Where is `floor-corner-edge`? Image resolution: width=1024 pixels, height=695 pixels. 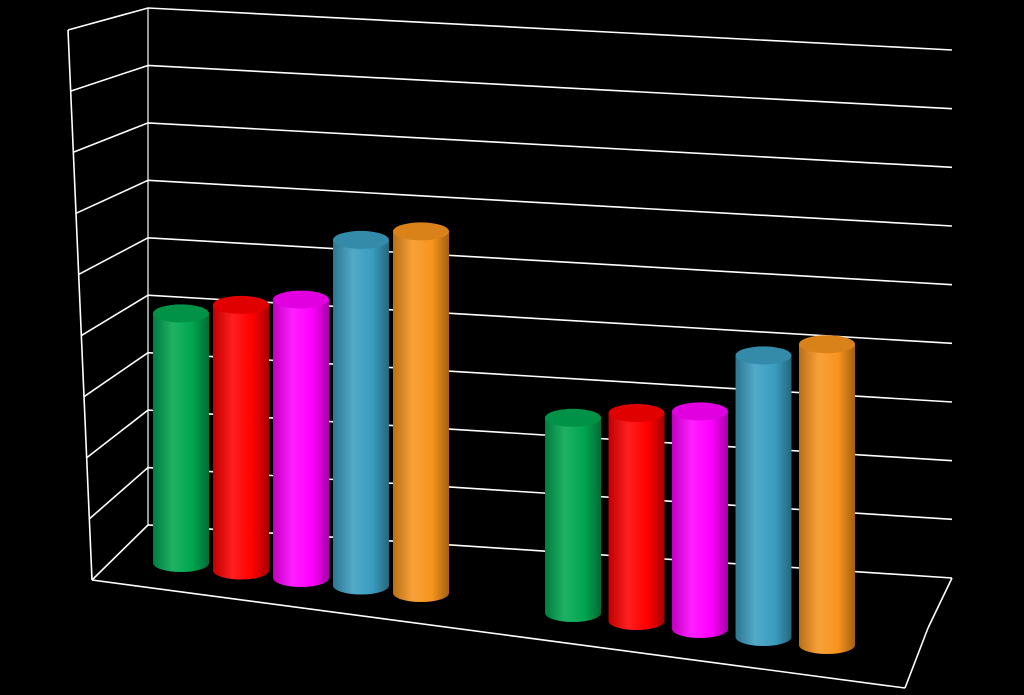 floor-corner-edge is located at coordinates (916, 658).